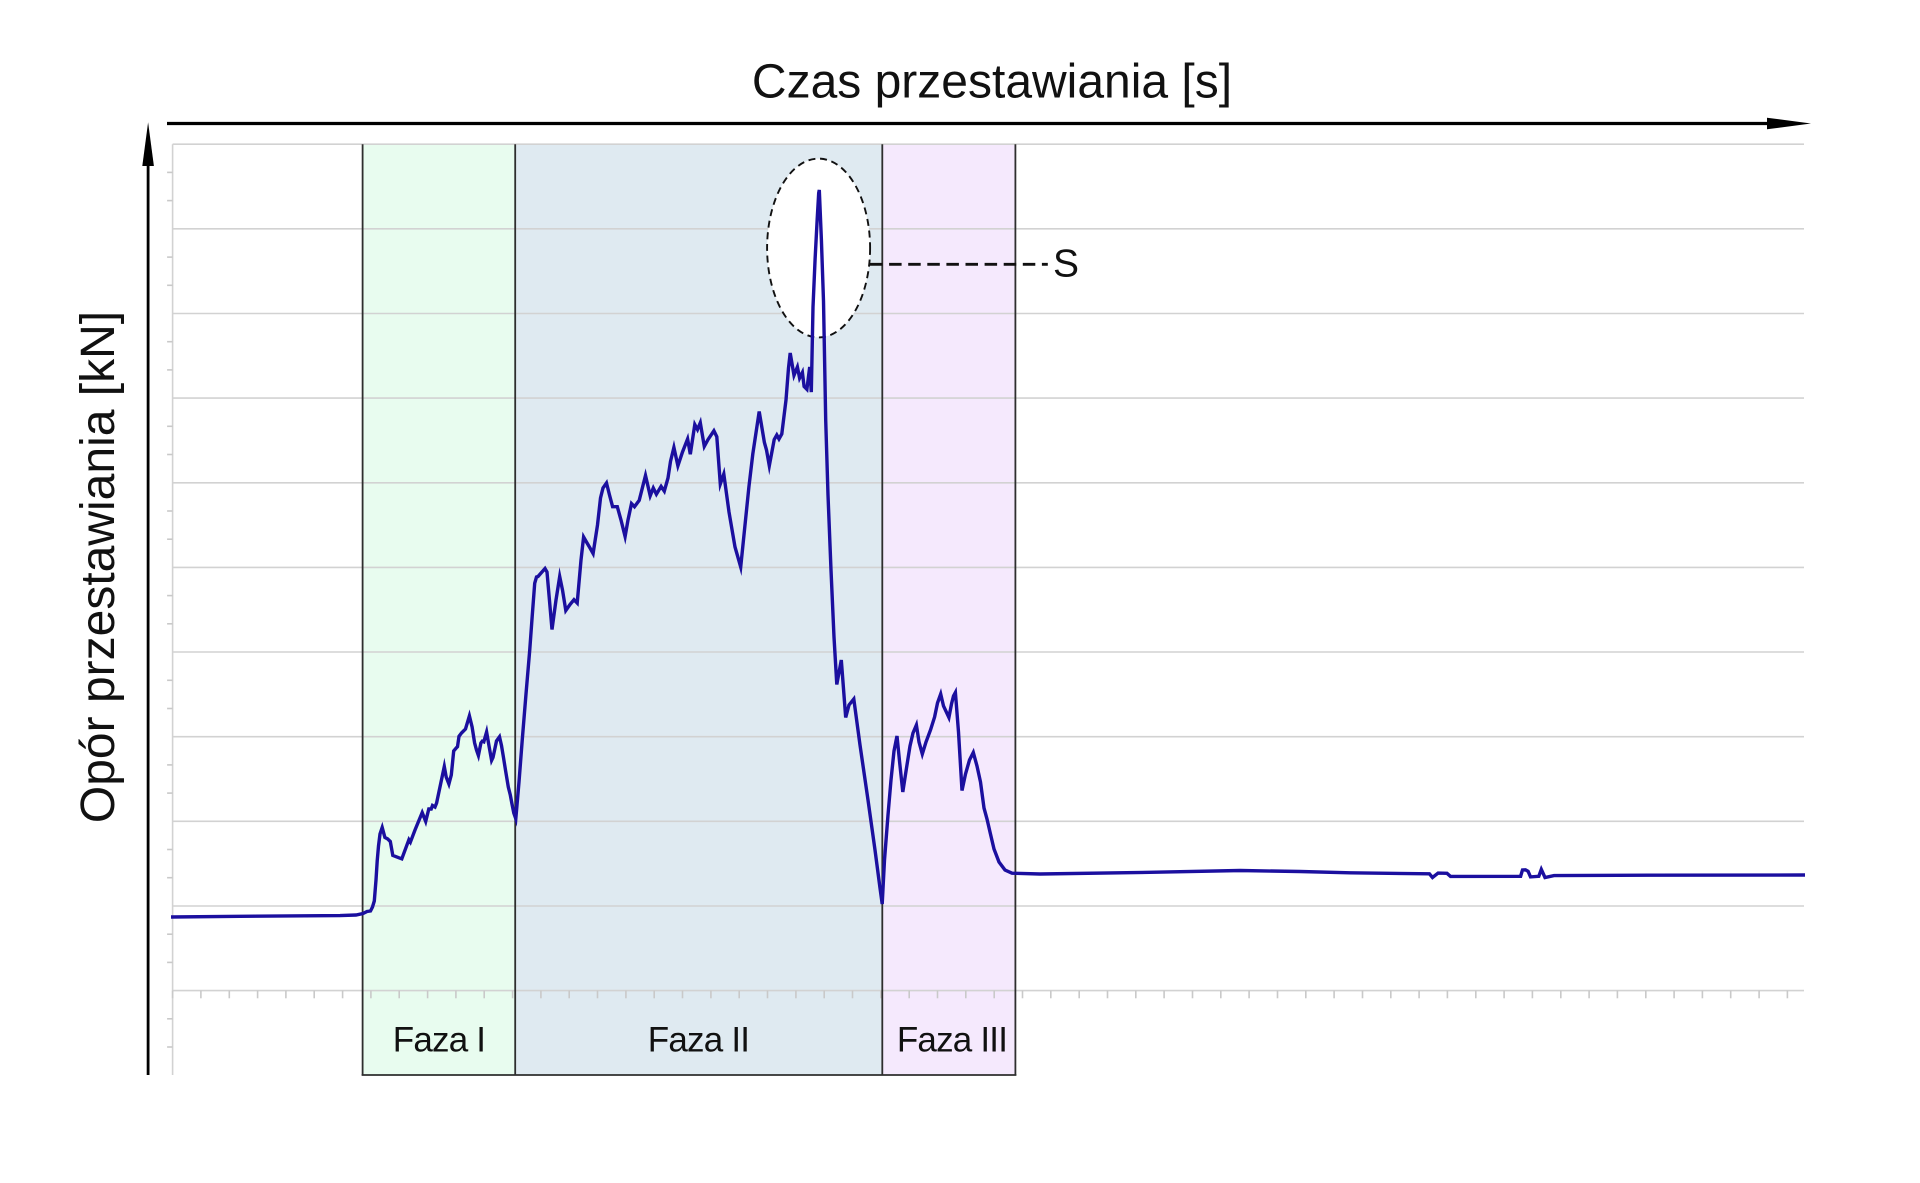 This screenshot has height=1183, width=1920. What do you see at coordinates (992, 82) in the screenshot?
I see `svg-text: Czas przestawiania [s]` at bounding box center [992, 82].